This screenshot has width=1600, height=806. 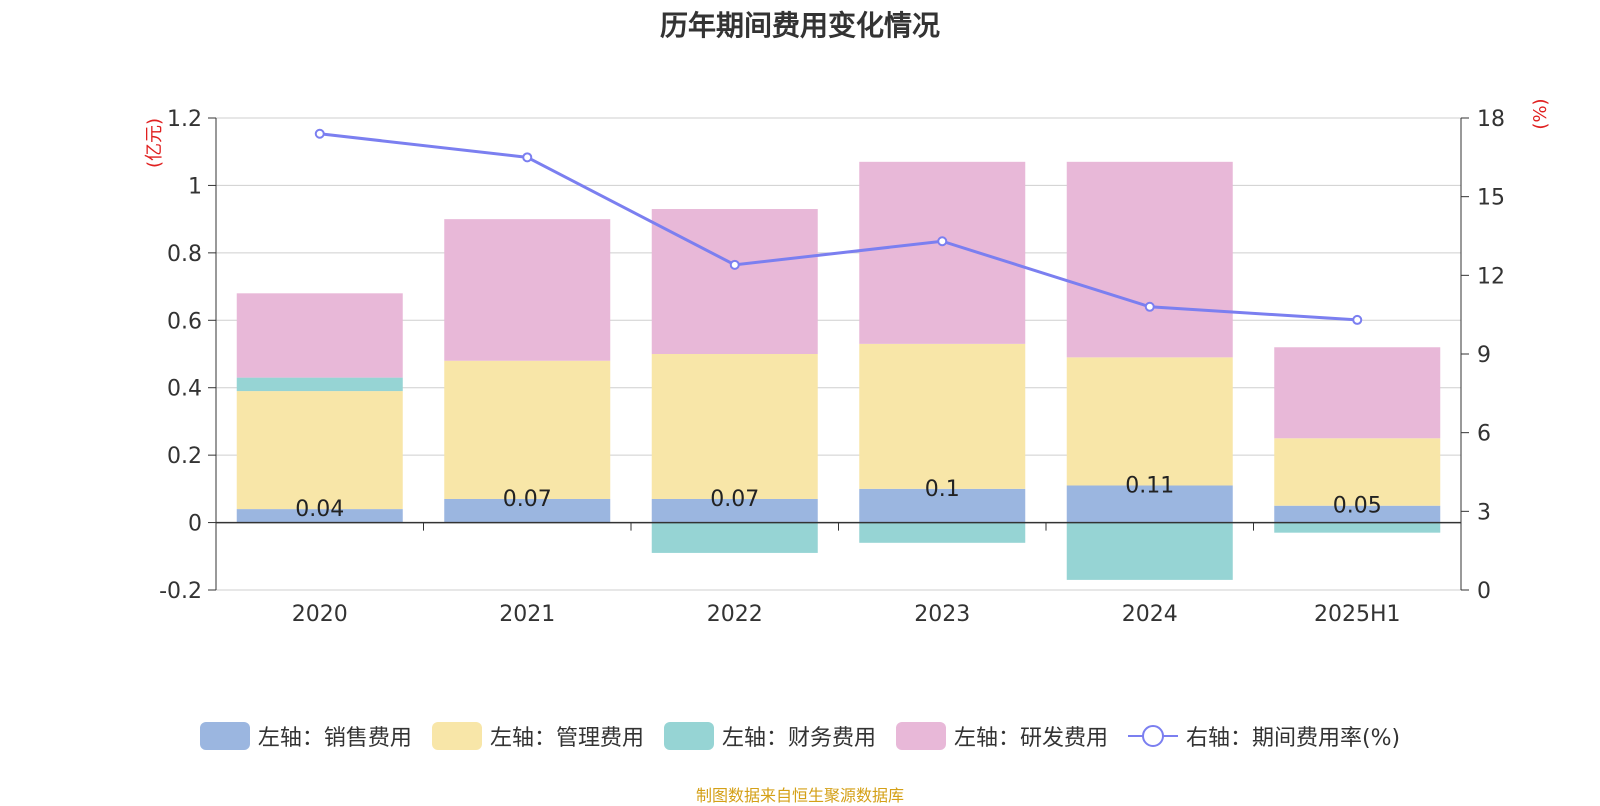 I want to click on legend-swatch-rnd, so click(x=920, y=736).